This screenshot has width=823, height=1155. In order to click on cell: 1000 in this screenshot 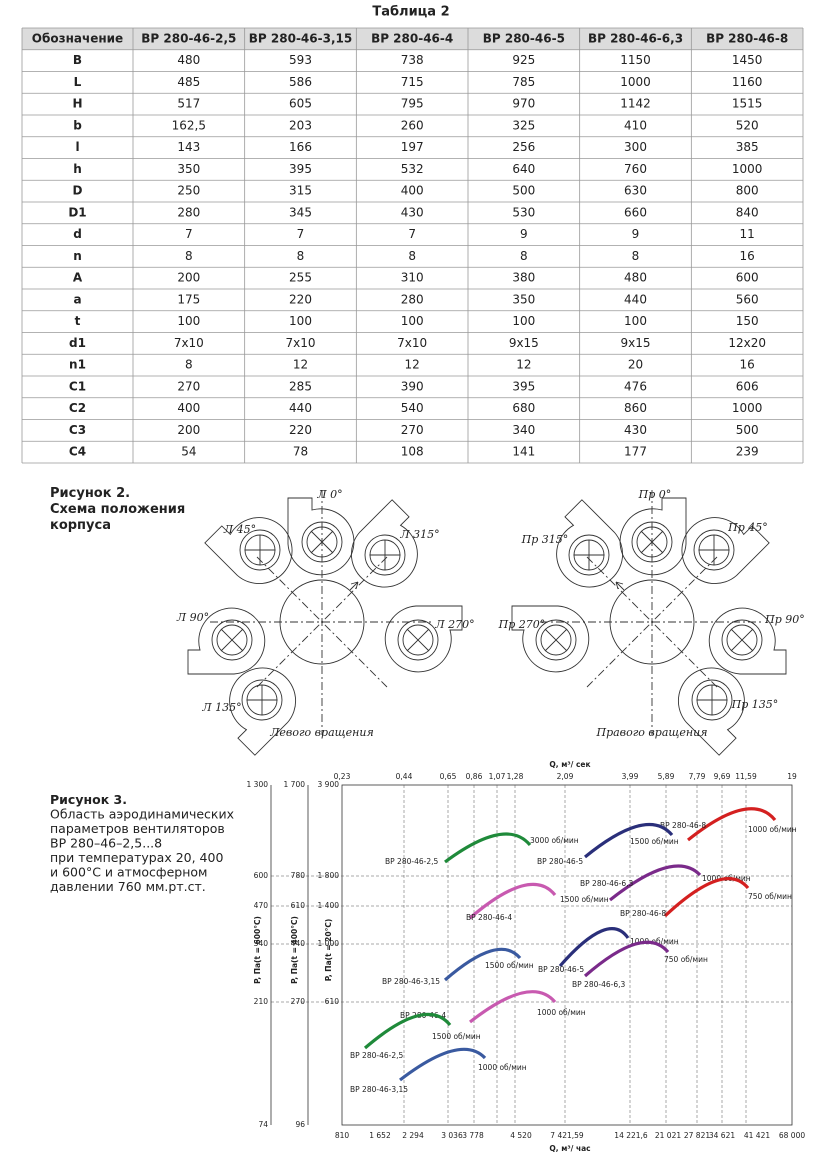, I will do `click(747, 169)`.